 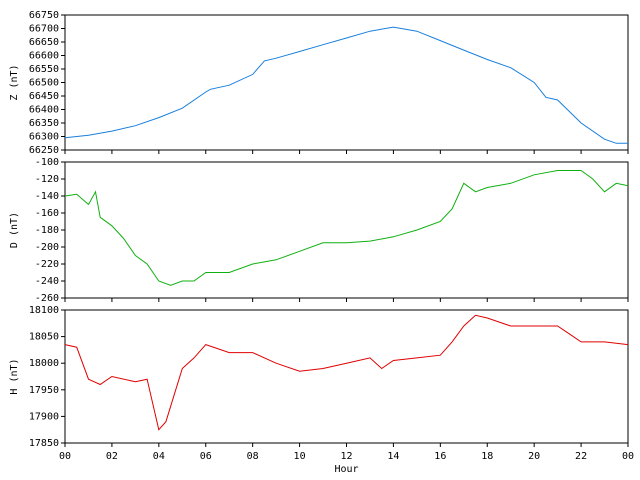 I want to click on x-tick-label: 20, so click(x=534, y=456).